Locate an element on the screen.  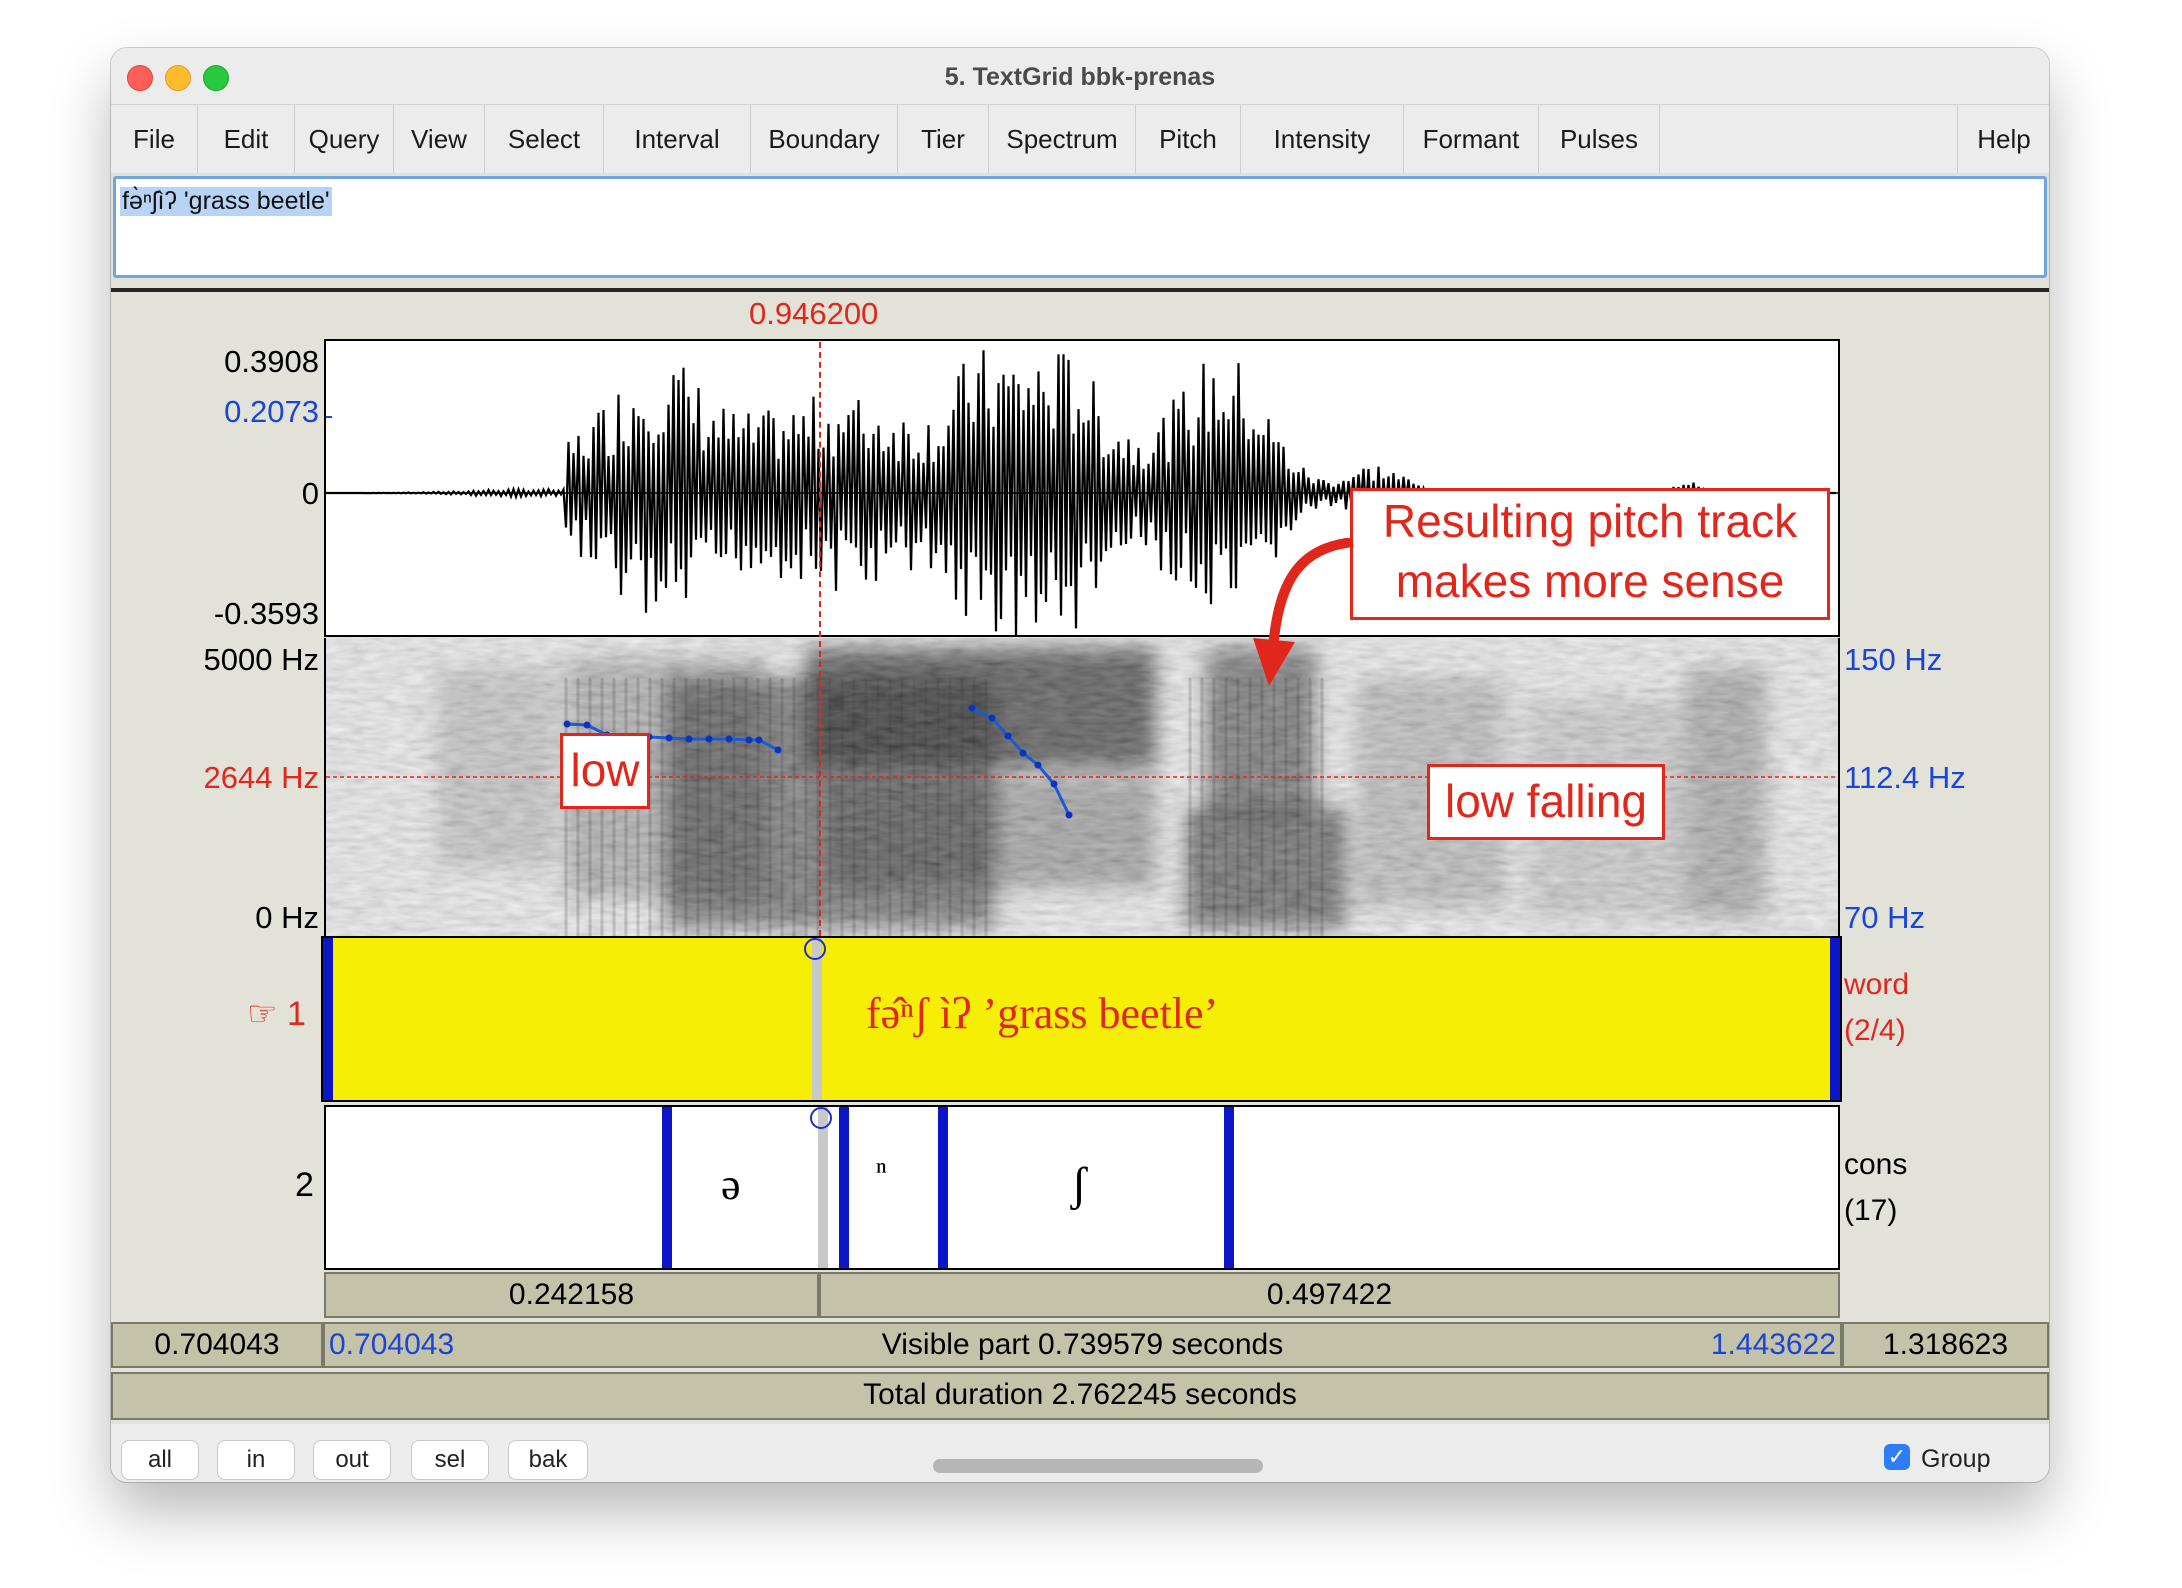
tier1-name: word (2/4) is located at coordinates (1877, 1007).